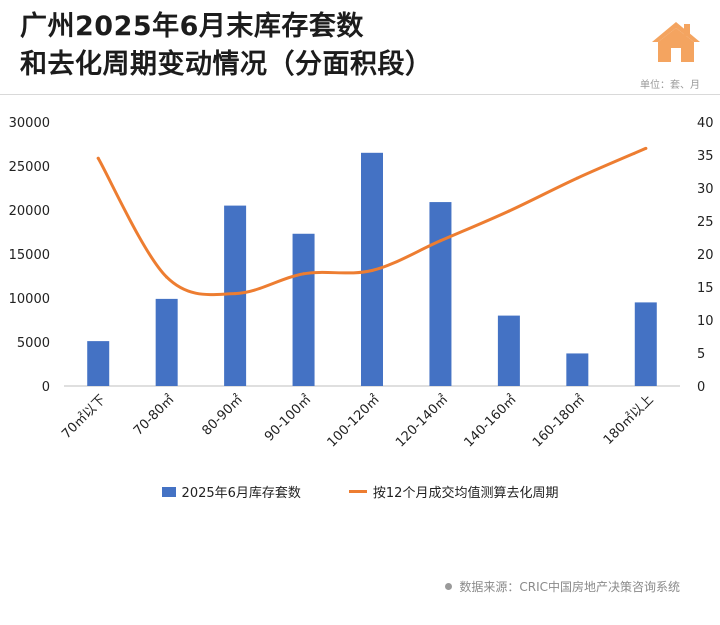  What do you see at coordinates (29, 255) in the screenshot?
I see `y-left-tick-label: 15000` at bounding box center [29, 255].